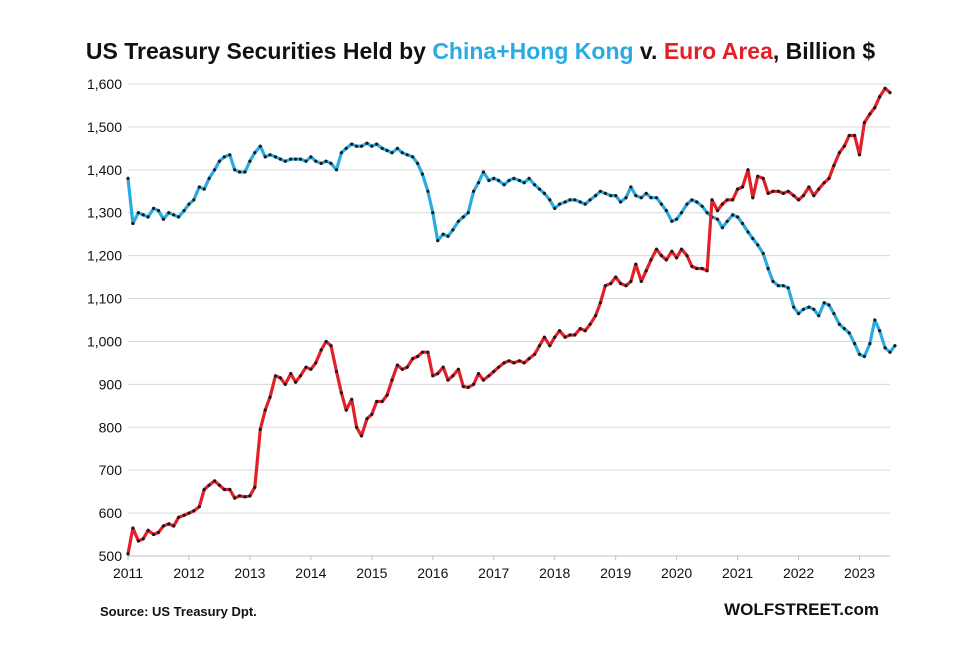 The width and height of the screenshot is (961, 662). I want to click on x-tick-label: 2016, so click(432, 573).